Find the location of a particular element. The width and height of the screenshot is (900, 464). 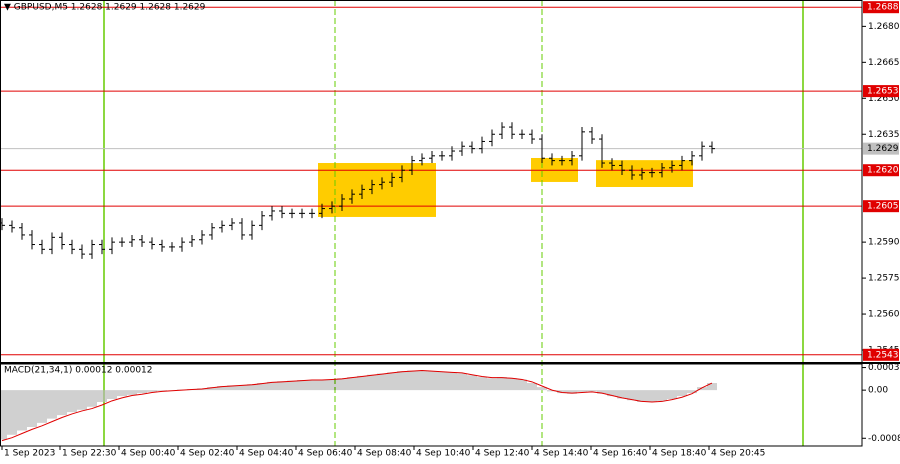

y-tick-label: 1.2575 is located at coordinates (884, 279).